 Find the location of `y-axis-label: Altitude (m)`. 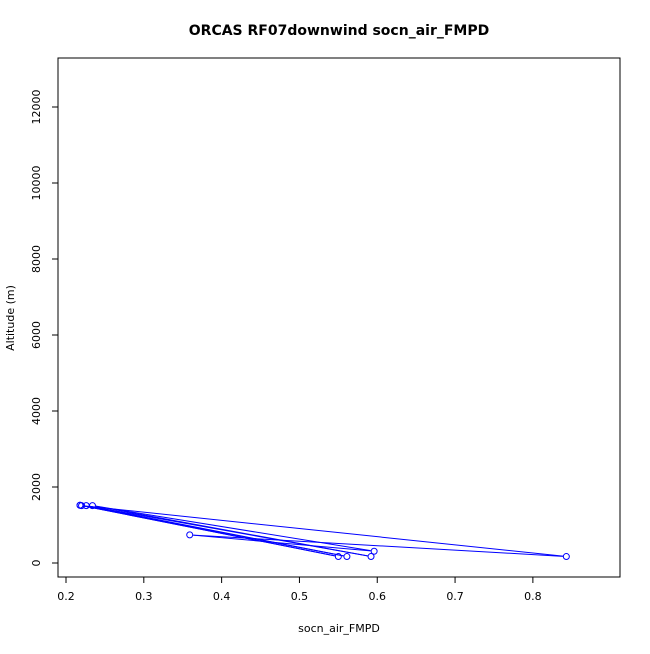

y-axis-label: Altitude (m) is located at coordinates (10, 318).